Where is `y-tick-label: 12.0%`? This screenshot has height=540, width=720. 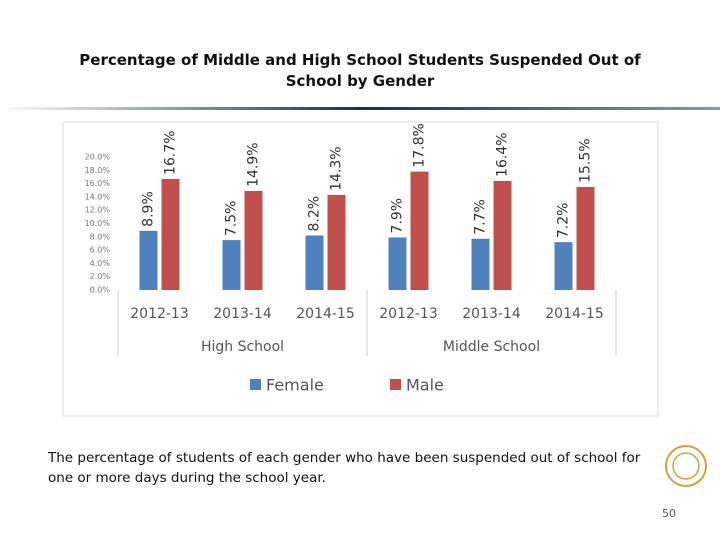
y-tick-label: 12.0% is located at coordinates (98, 210).